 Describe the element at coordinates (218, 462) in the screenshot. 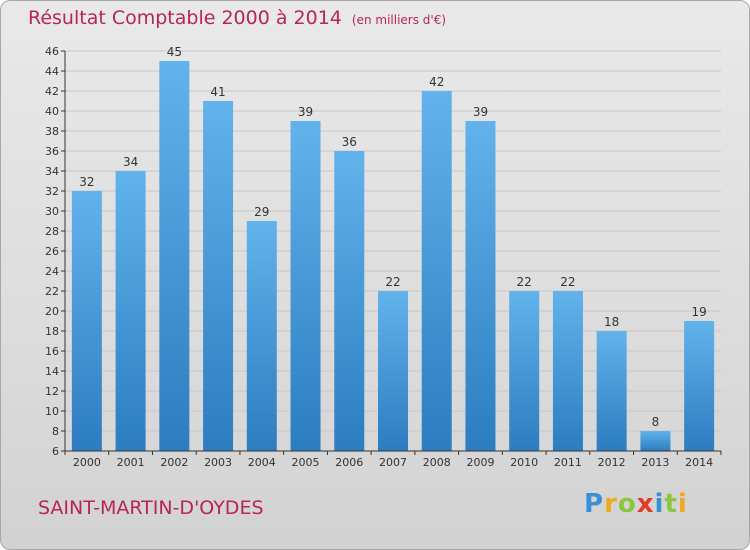

I see `x-tick-label: 2003` at that location.